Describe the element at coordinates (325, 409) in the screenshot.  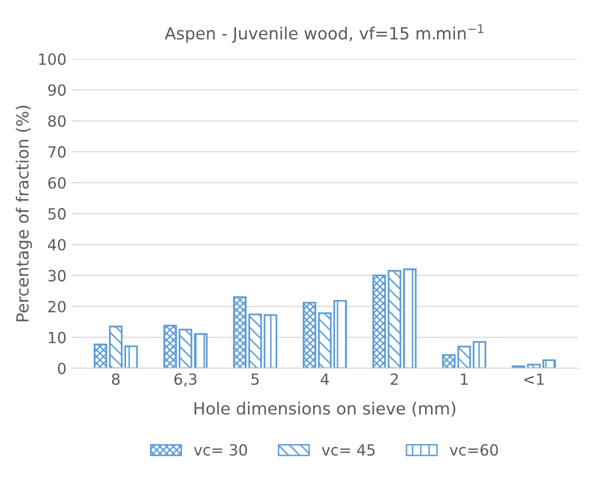
I see `x-axis-title: Hole dimensions on sieve (mm)` at that location.